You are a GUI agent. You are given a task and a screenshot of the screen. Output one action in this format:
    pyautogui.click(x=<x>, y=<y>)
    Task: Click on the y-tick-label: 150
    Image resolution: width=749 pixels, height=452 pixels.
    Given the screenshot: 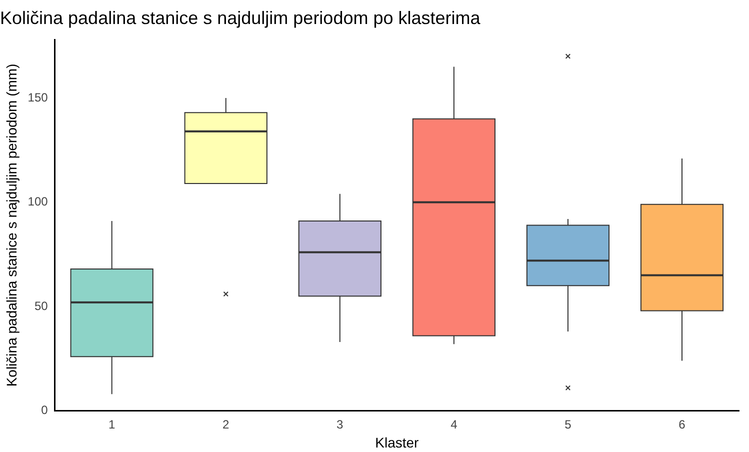 What is the action you would take?
    pyautogui.click(x=38, y=97)
    